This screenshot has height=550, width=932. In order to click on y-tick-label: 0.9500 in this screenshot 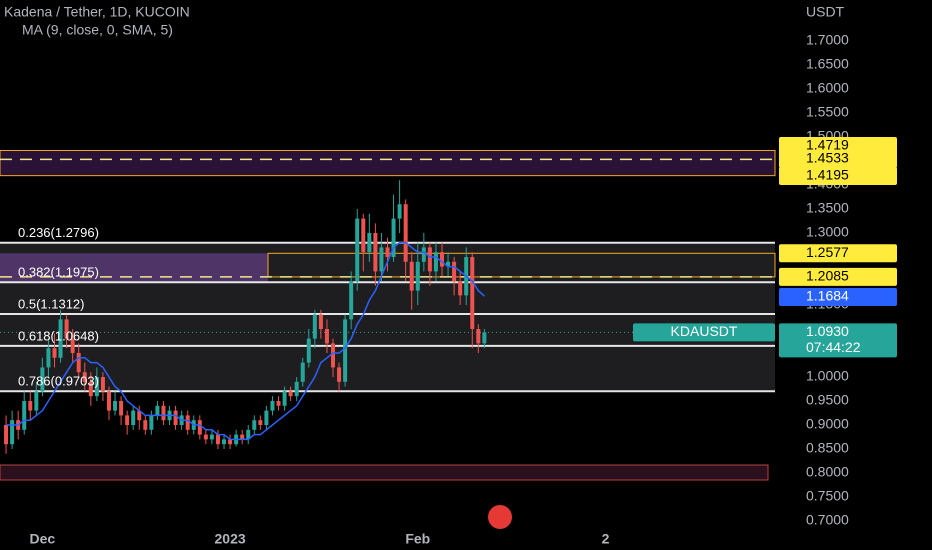, I will do `click(827, 400)`.